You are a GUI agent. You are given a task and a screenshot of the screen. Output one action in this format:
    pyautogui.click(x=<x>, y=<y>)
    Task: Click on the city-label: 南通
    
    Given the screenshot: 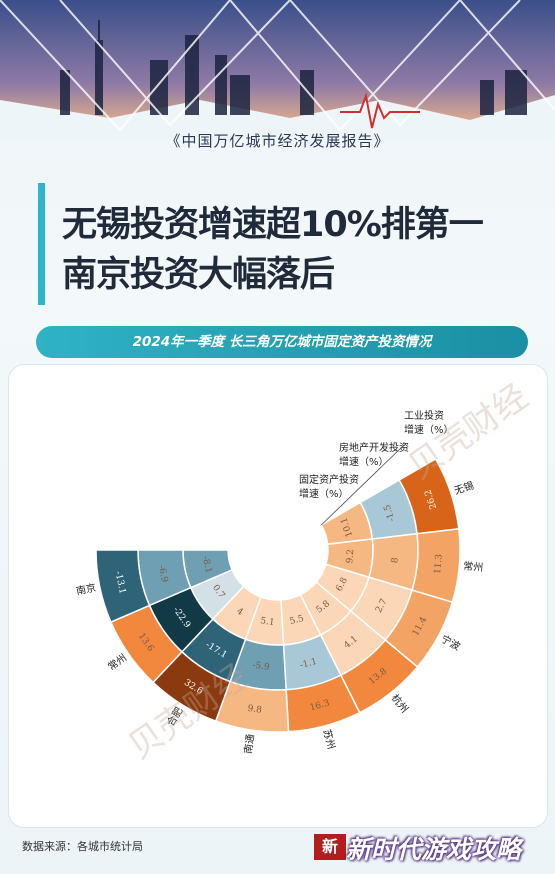 What is the action you would take?
    pyautogui.click(x=249, y=744)
    